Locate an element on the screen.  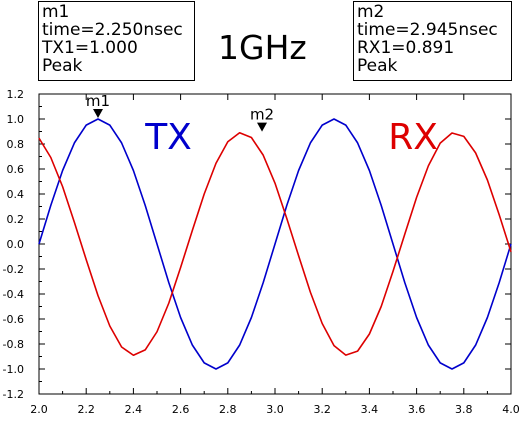
x-tick-label: 3.4 is located at coordinates (370, 409).